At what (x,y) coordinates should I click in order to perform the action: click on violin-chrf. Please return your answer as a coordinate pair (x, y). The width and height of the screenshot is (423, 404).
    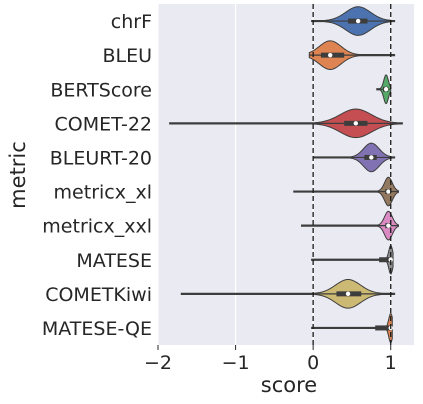
    Looking at the image, I should click on (353, 21).